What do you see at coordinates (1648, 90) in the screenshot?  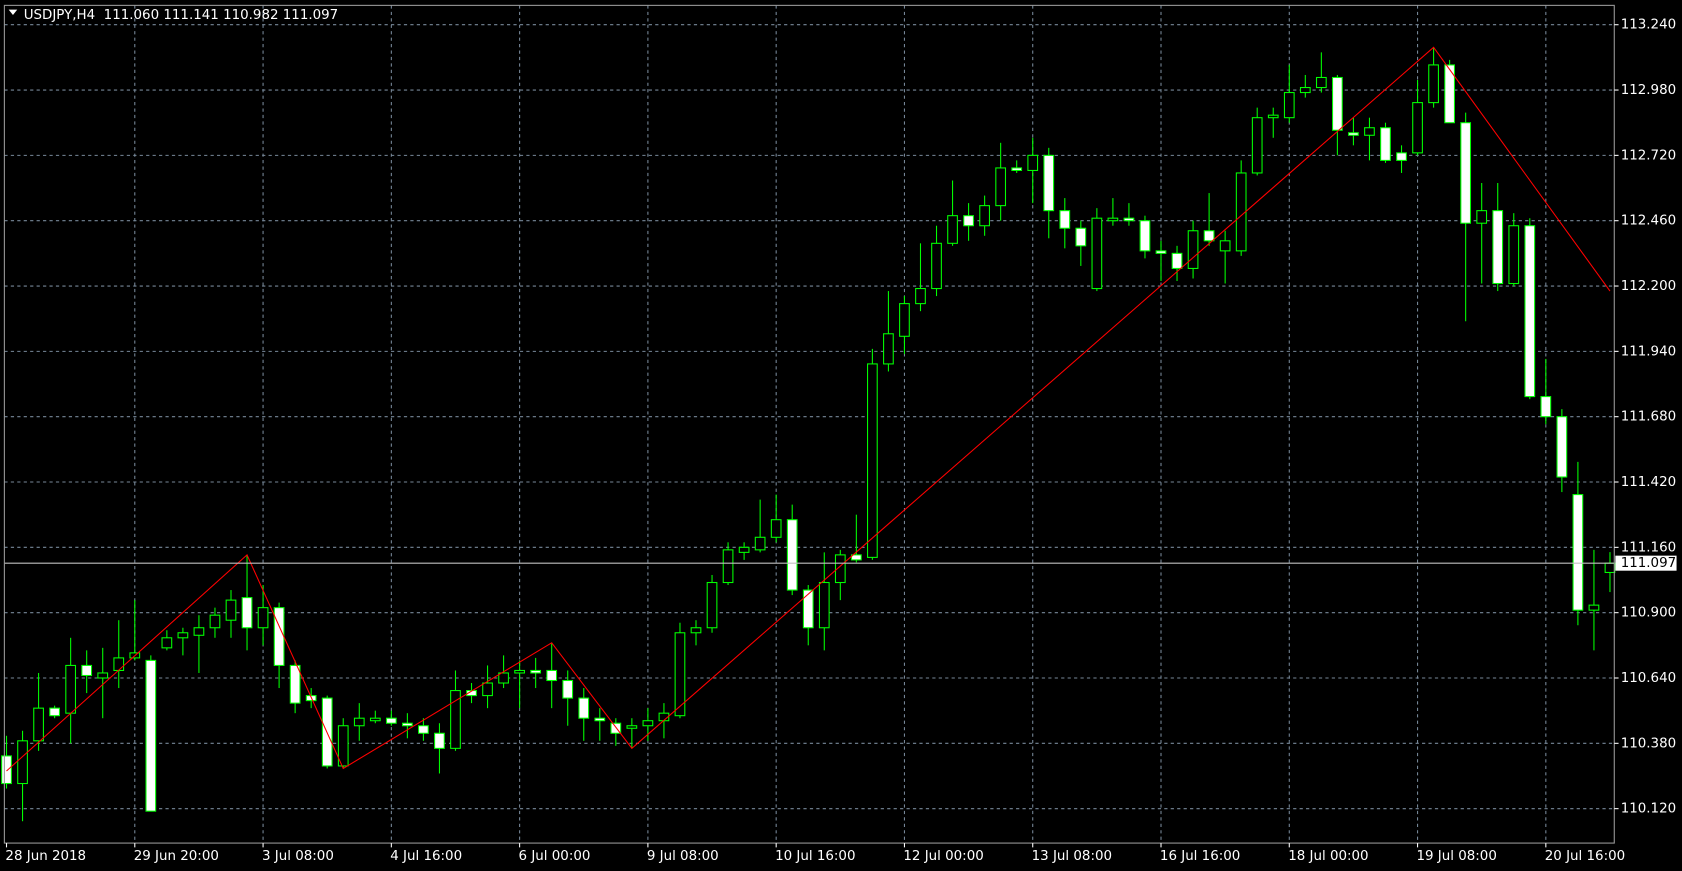 I see `y-tick-label: 112.980` at bounding box center [1648, 90].